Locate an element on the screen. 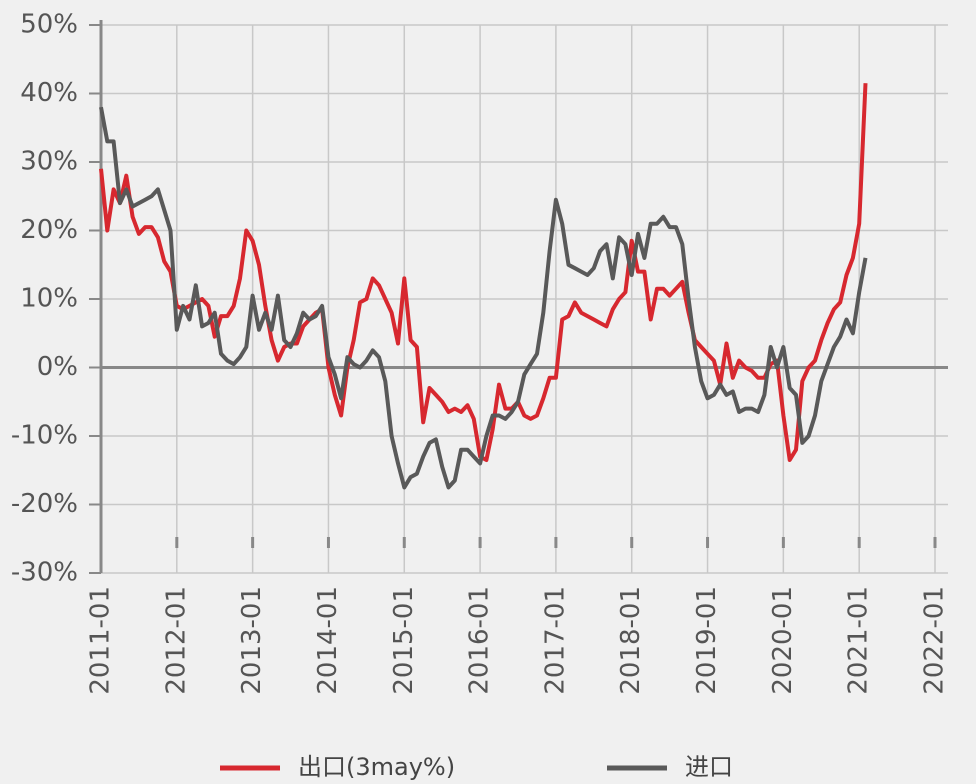  x-tick-label: 2013-01 is located at coordinates (252, 640).